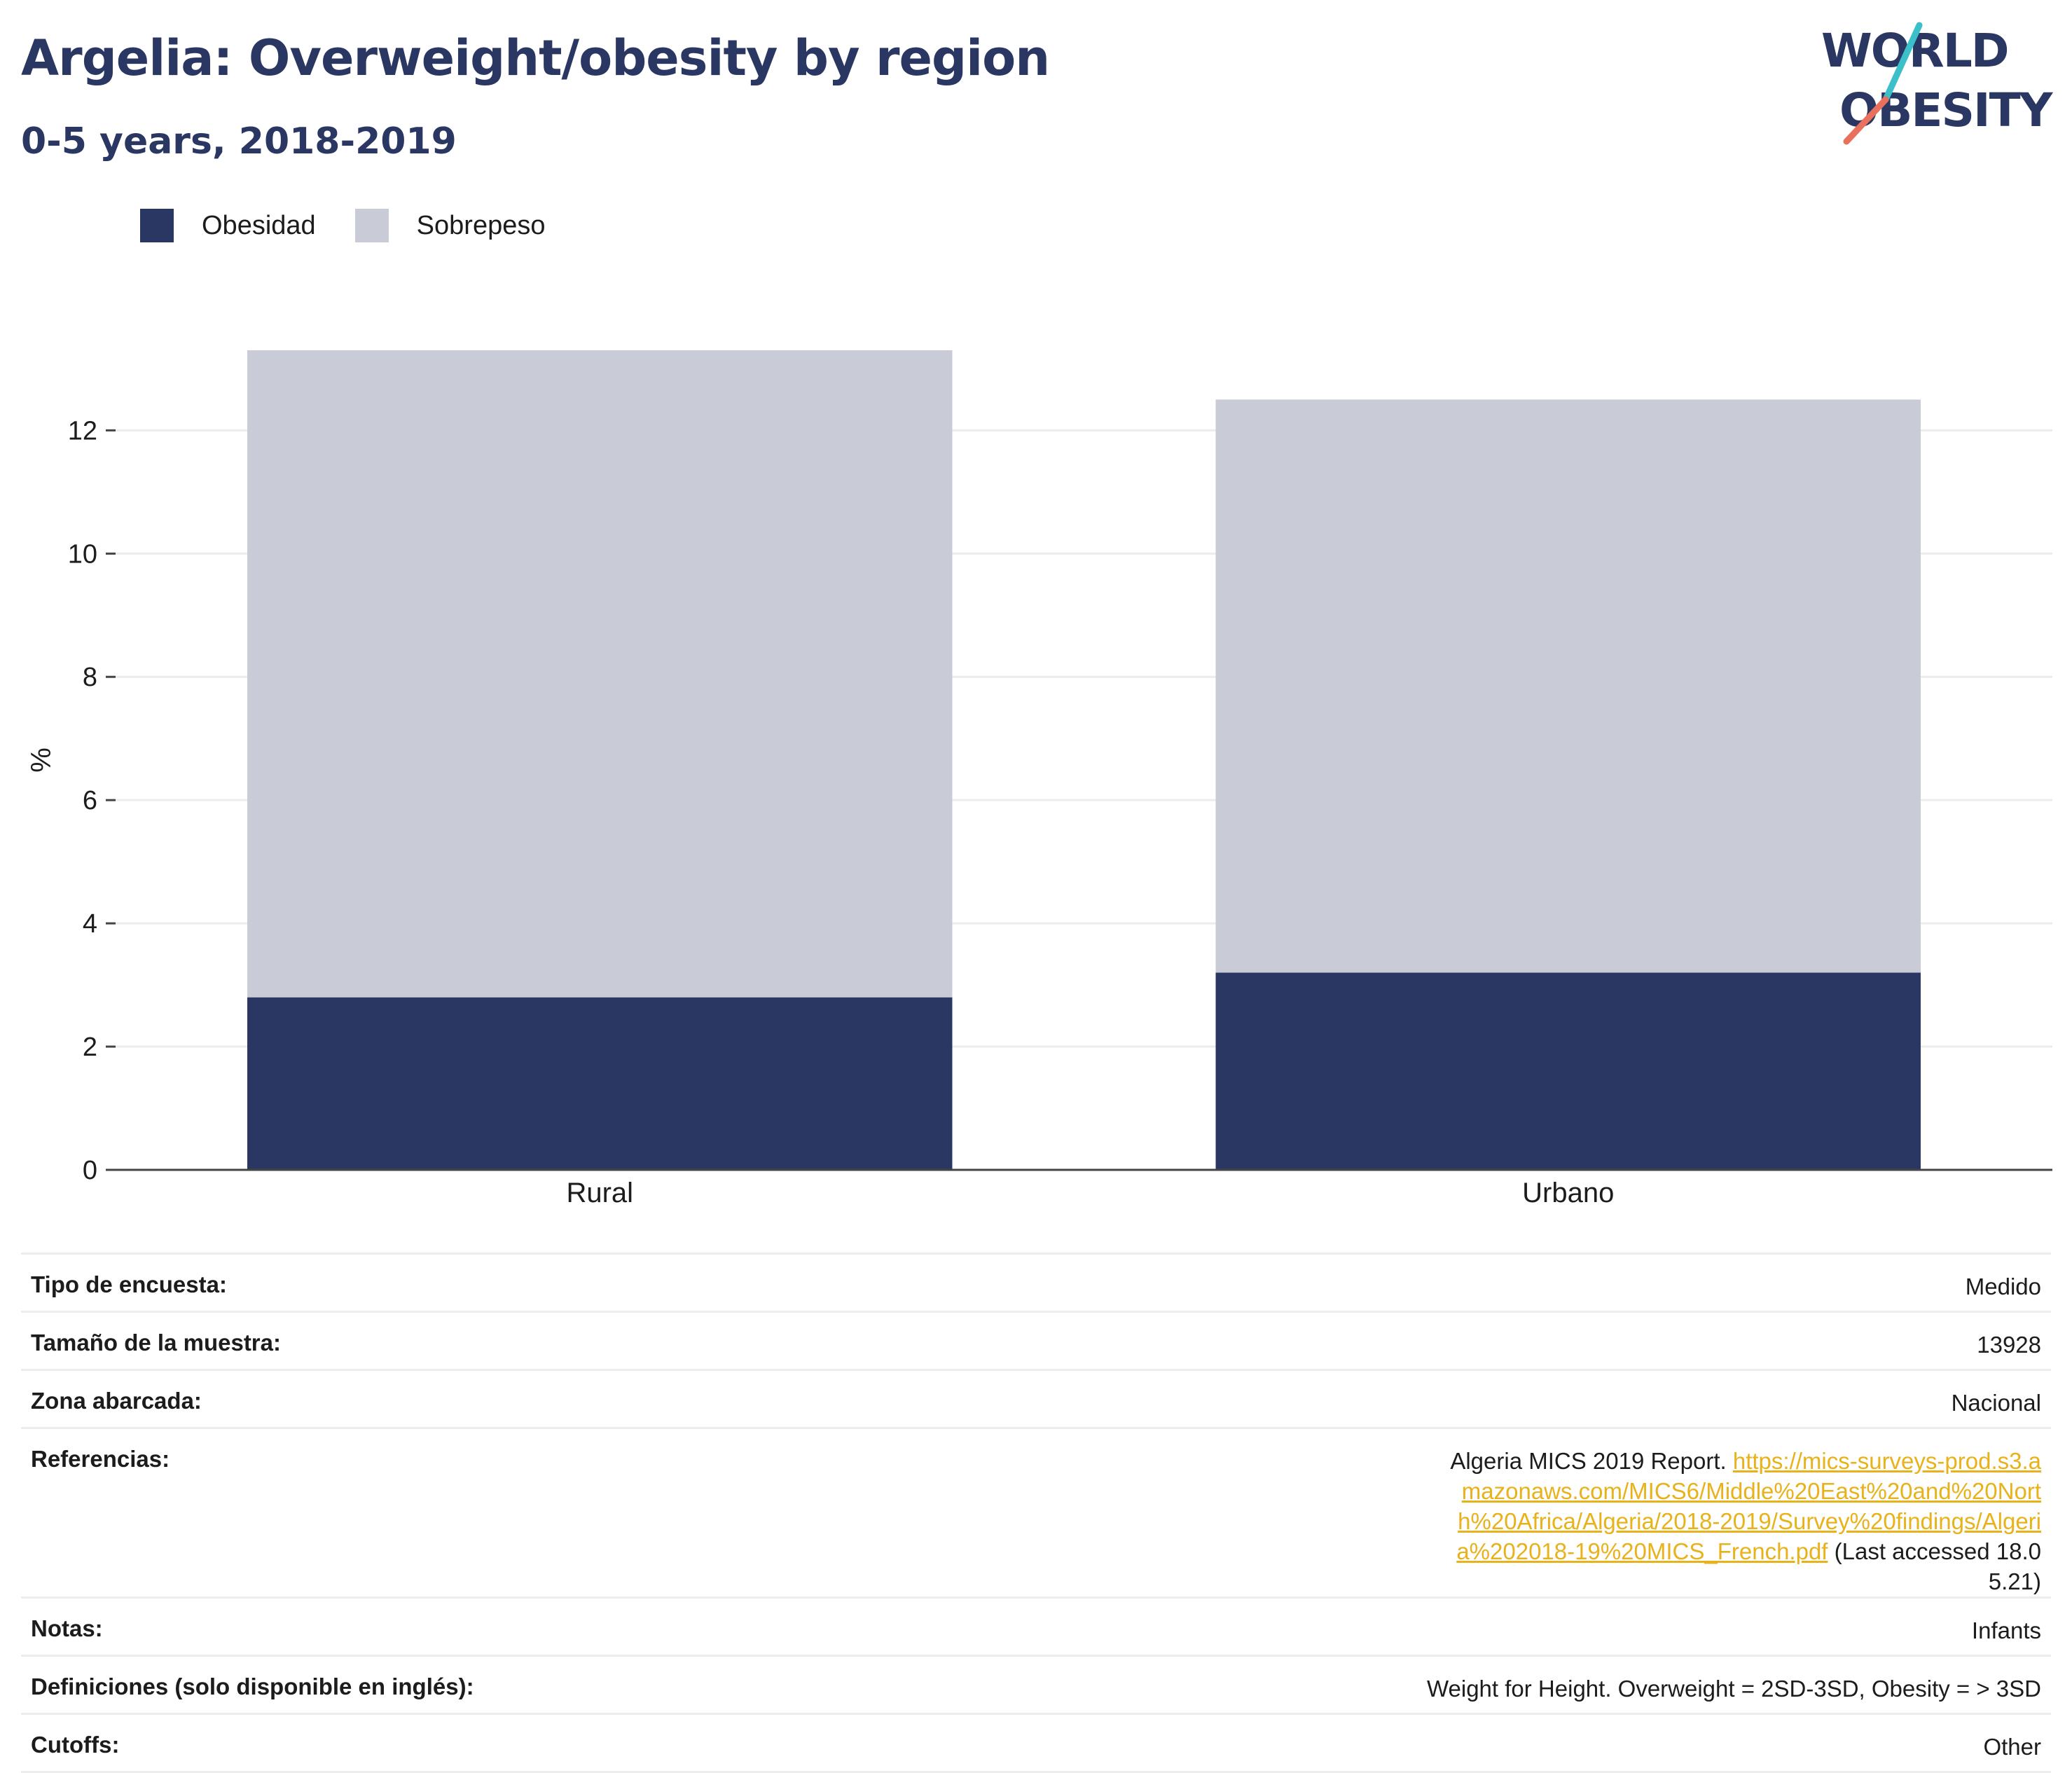  I want to click on bar-sobrepeso-rural, so click(600, 674).